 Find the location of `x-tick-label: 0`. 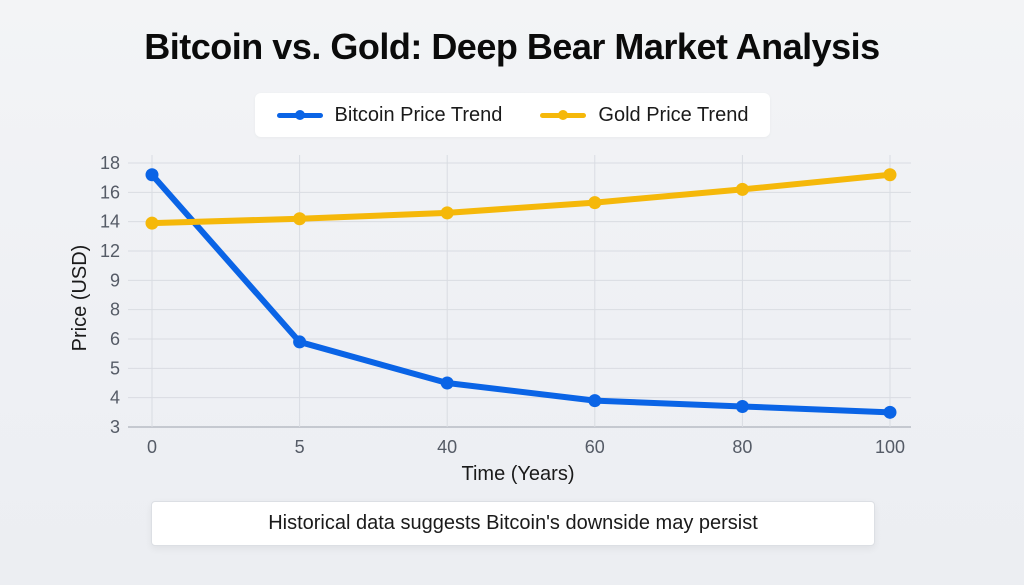

x-tick-label: 0 is located at coordinates (152, 447).